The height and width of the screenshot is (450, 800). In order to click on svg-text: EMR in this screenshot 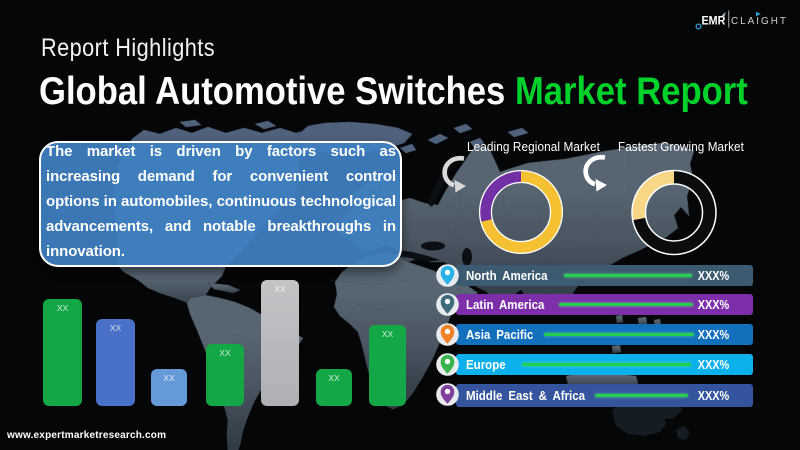, I will do `click(714, 21)`.